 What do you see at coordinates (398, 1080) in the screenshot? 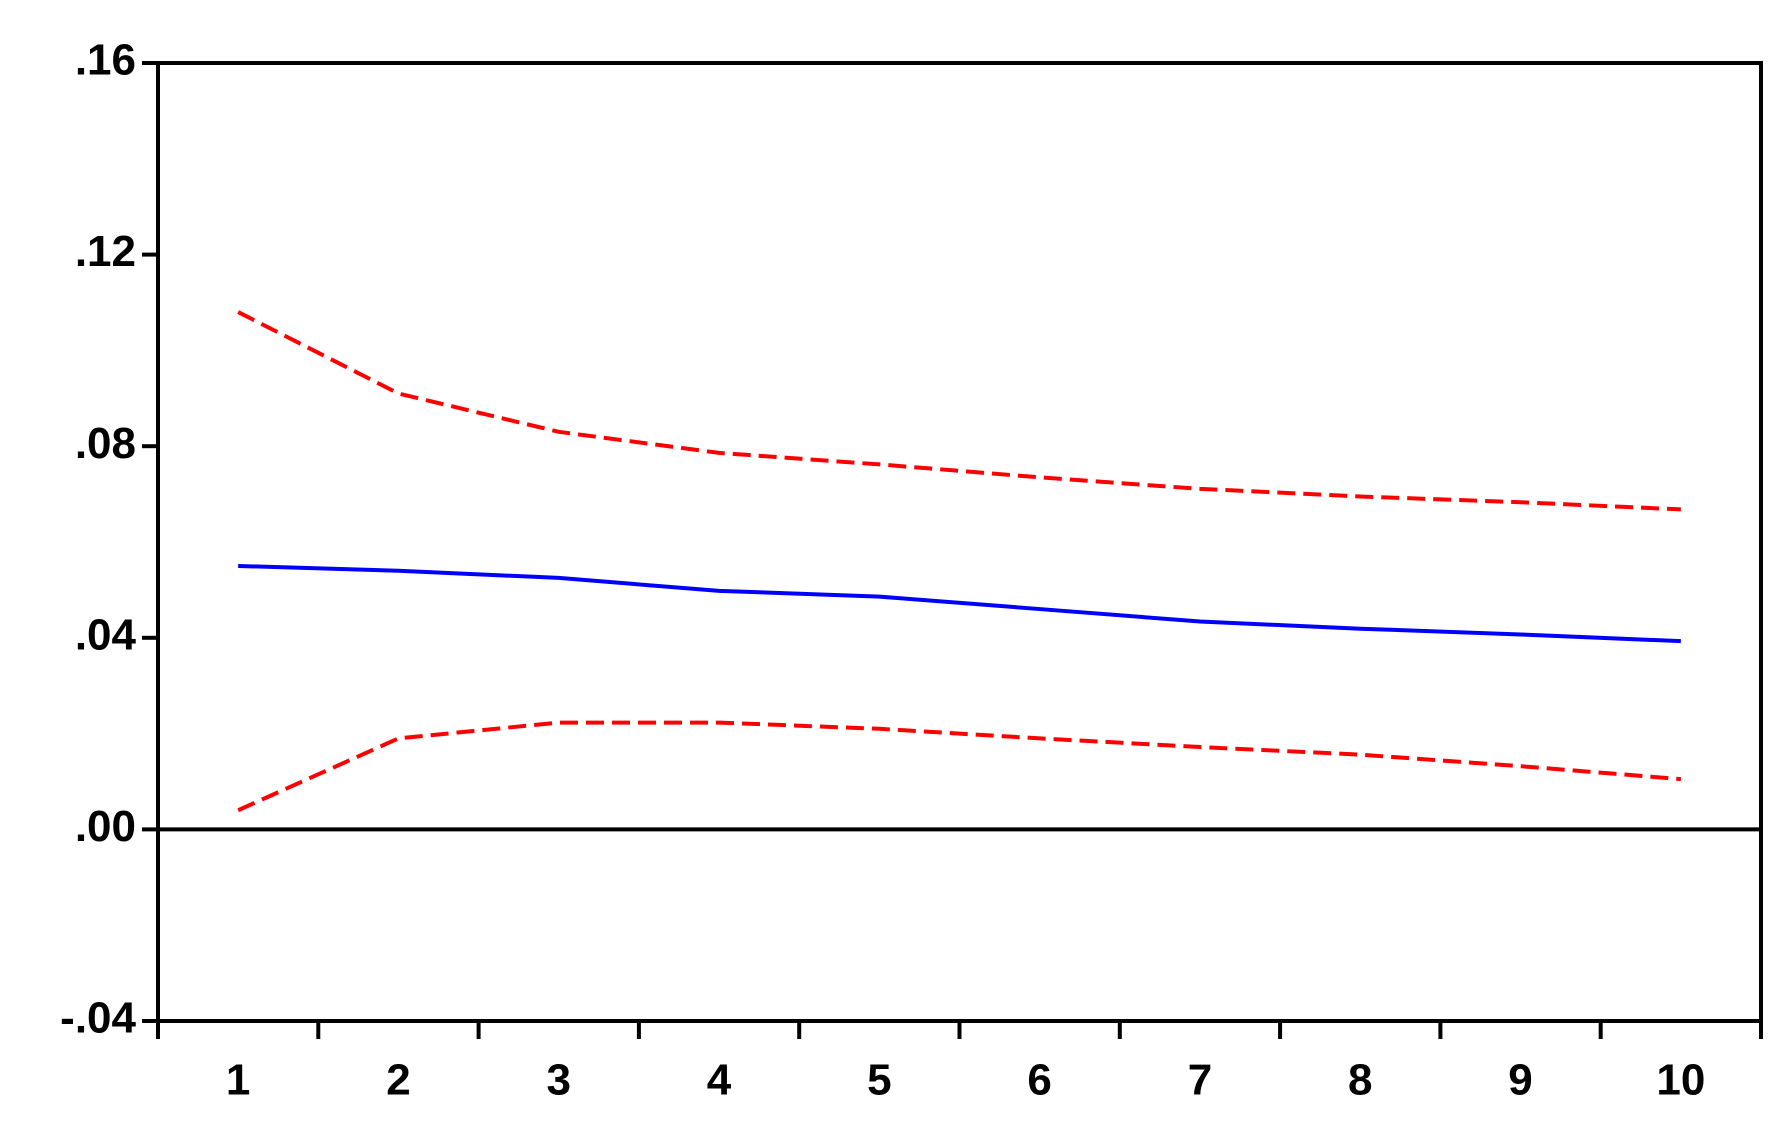
I see `x-tick-label: 2` at bounding box center [398, 1080].